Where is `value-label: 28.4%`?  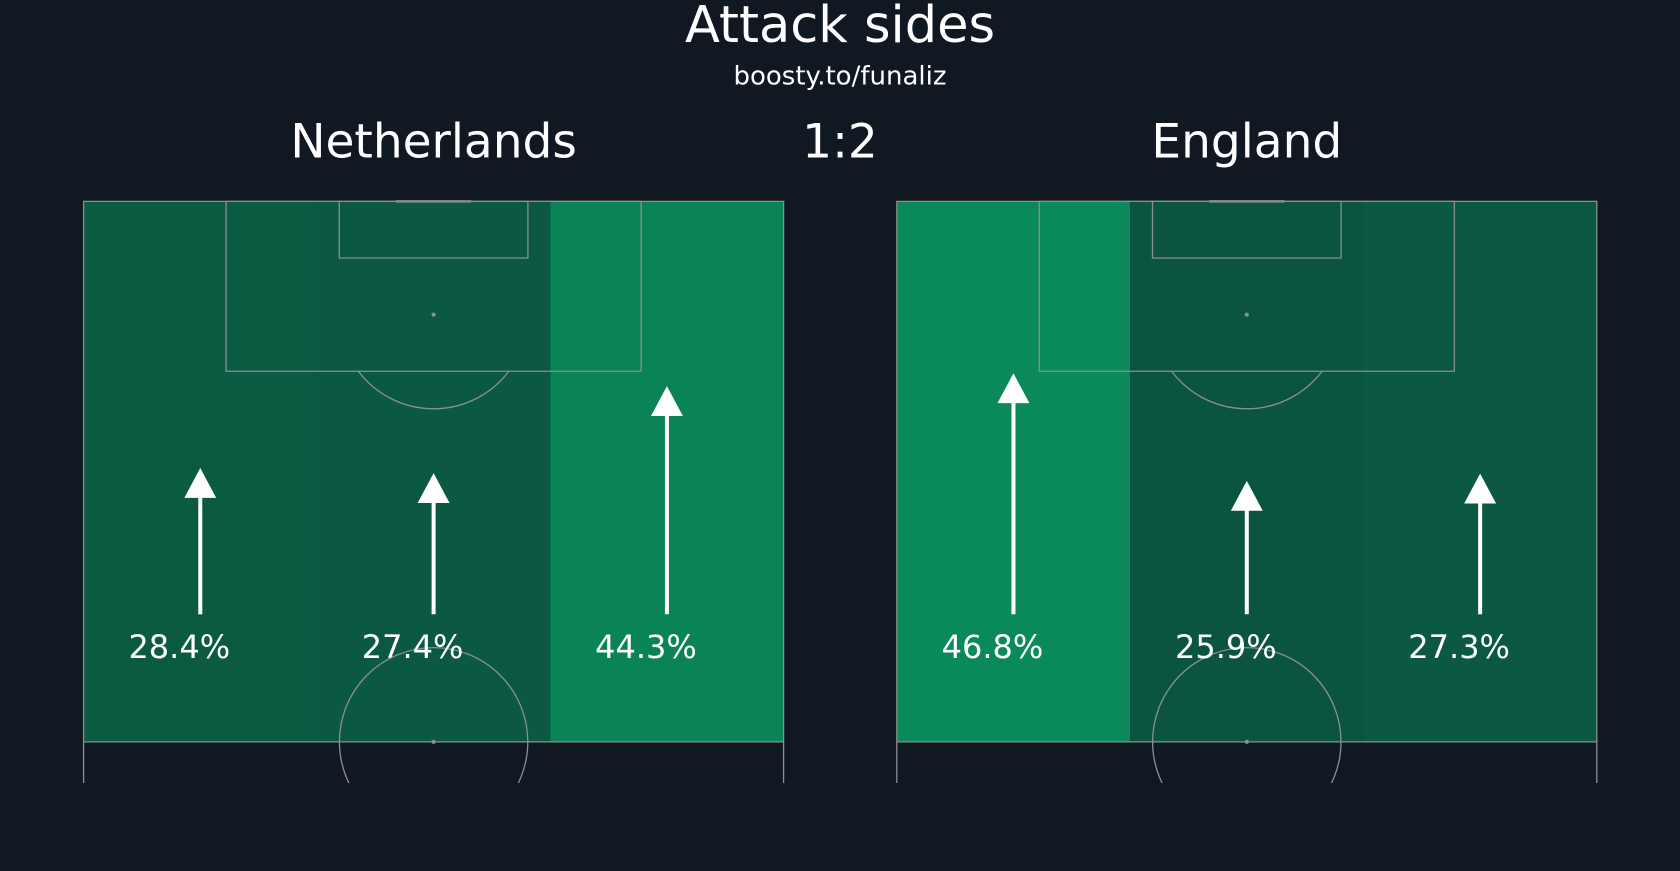 value-label: 28.4% is located at coordinates (179, 647).